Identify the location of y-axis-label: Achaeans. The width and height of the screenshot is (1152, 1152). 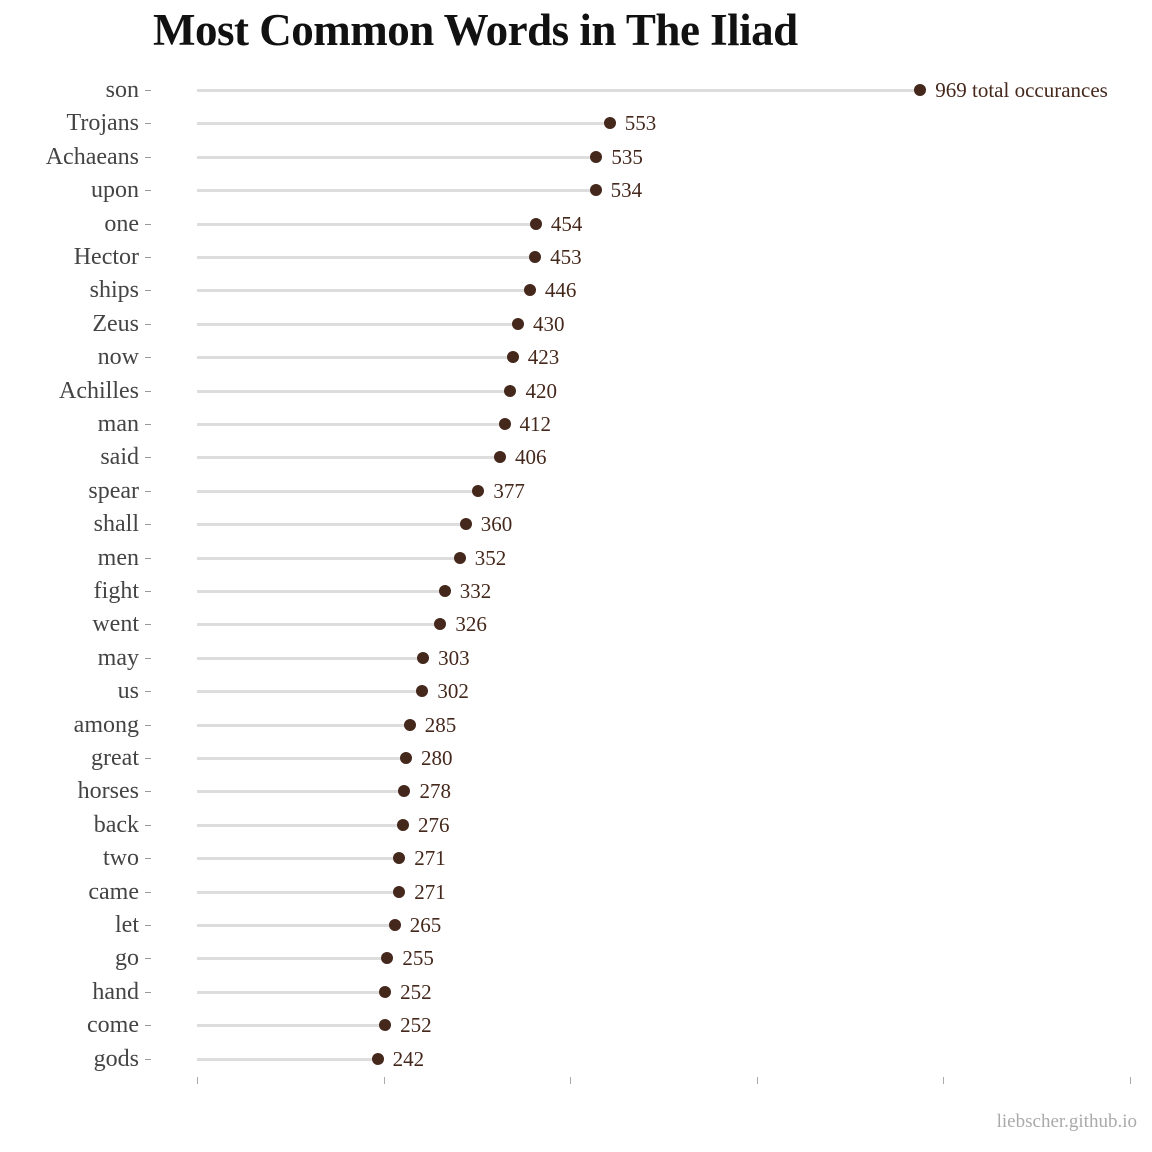
(92, 156).